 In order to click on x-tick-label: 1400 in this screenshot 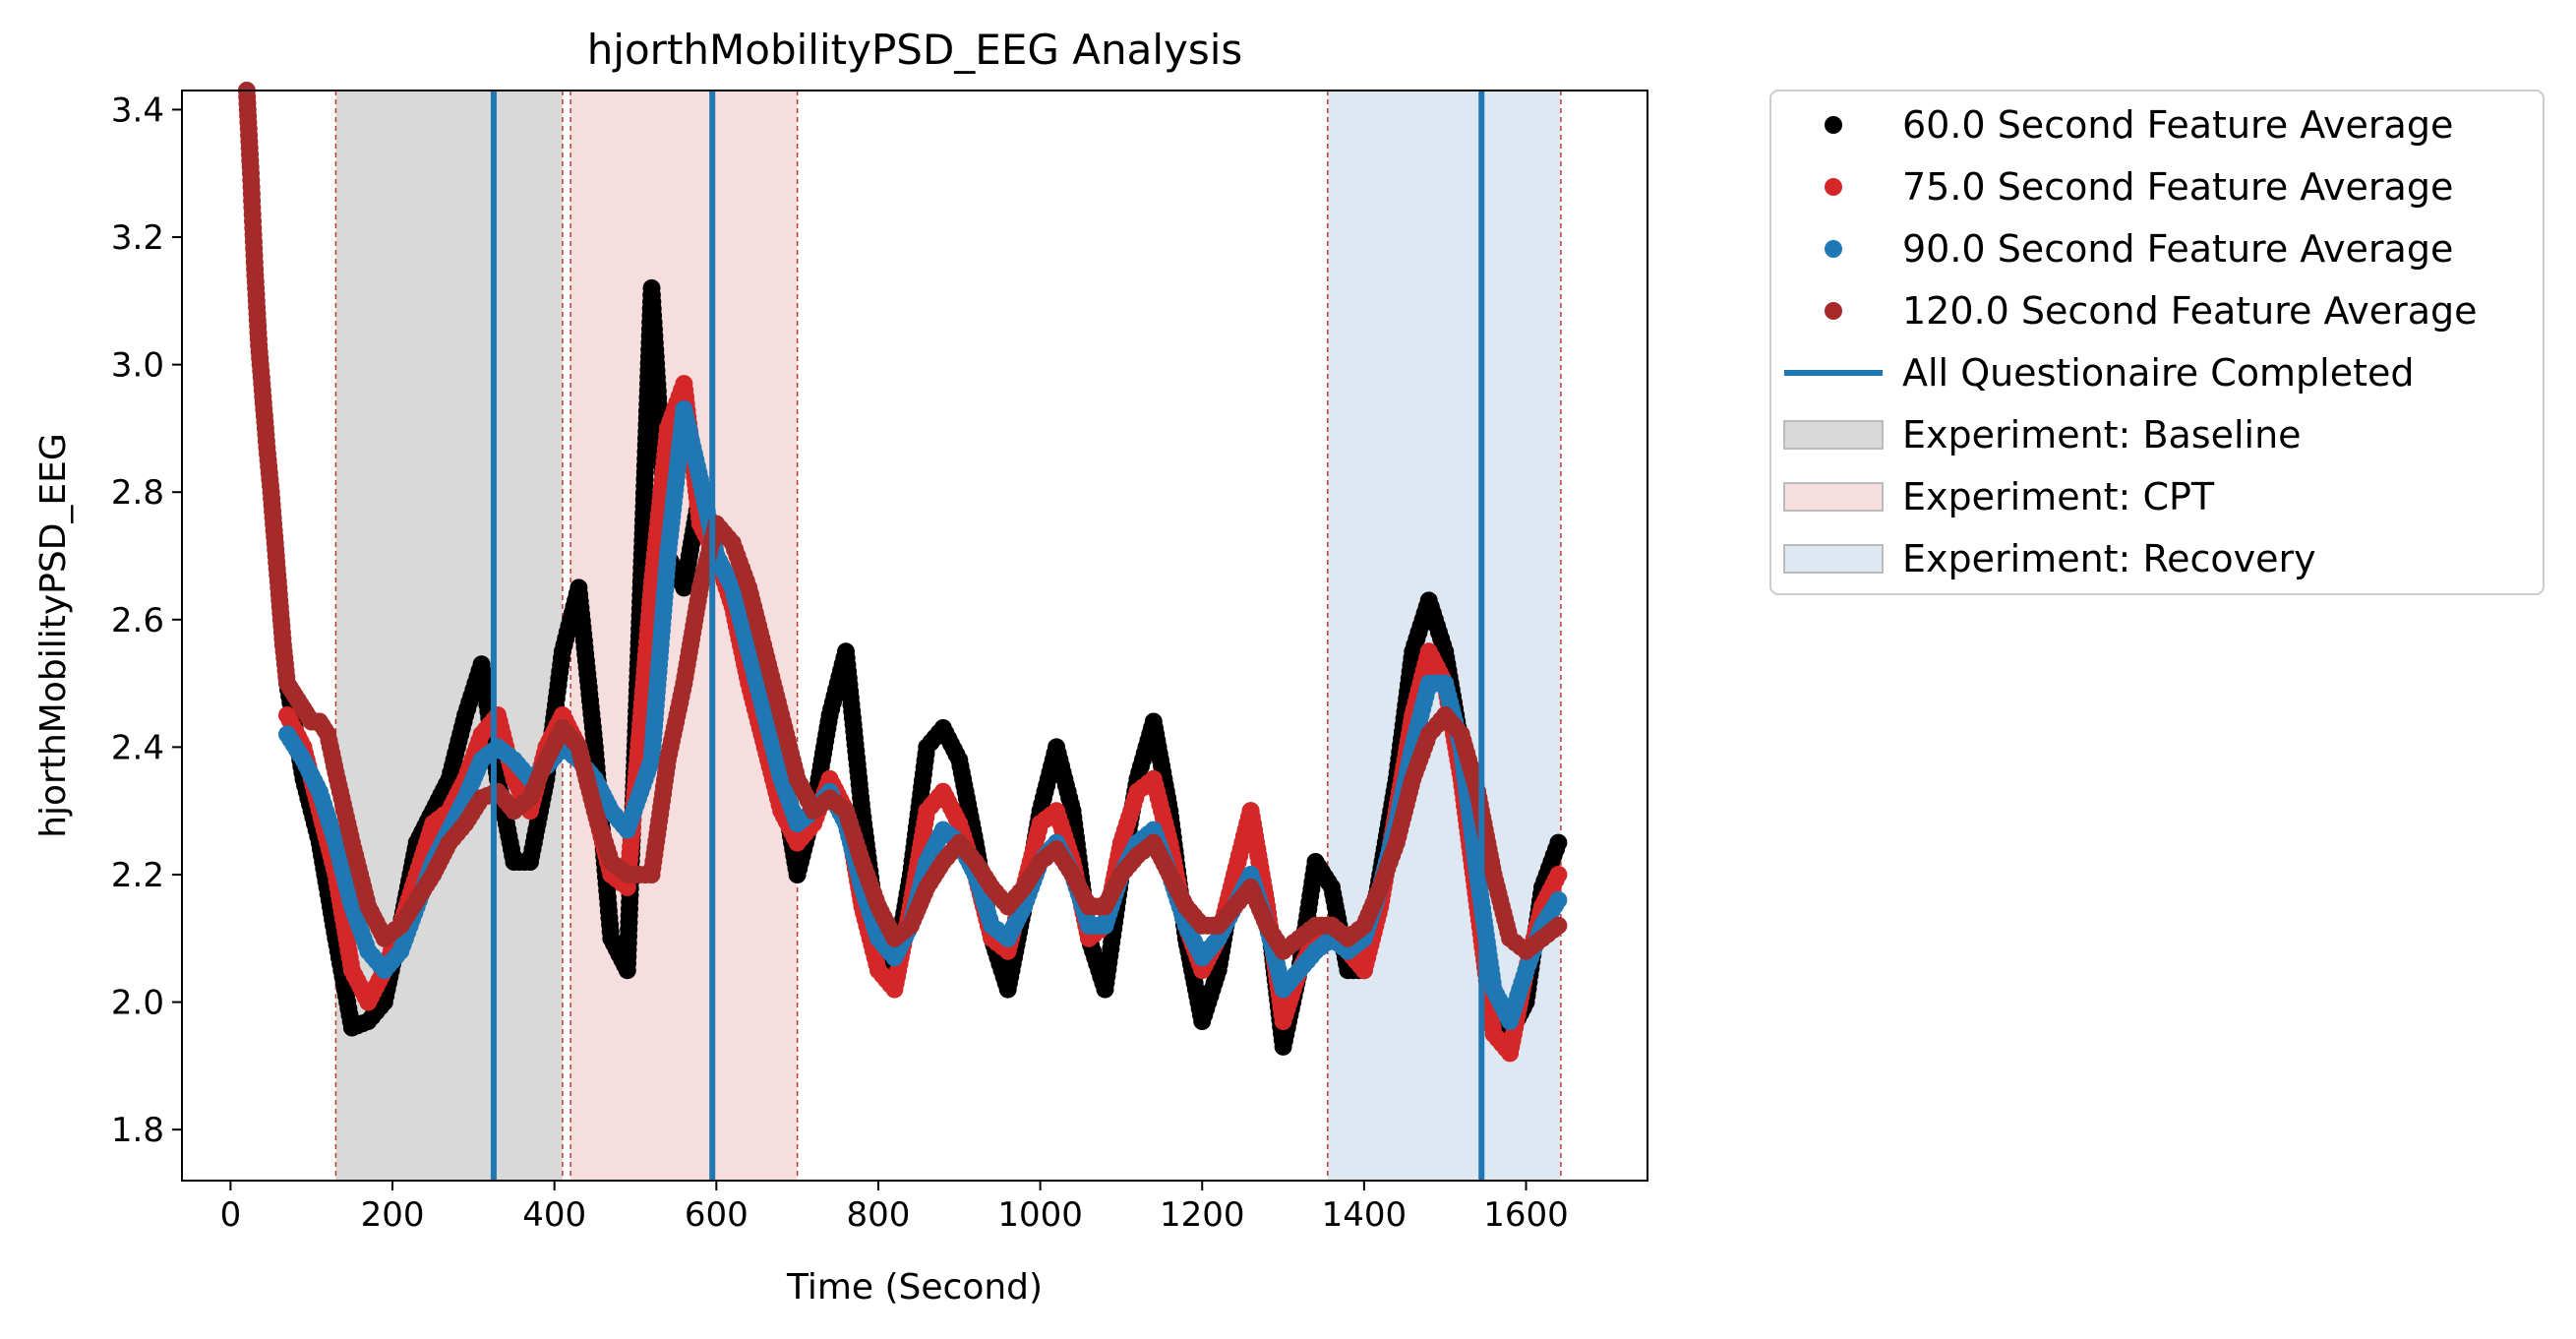, I will do `click(1365, 1215)`.